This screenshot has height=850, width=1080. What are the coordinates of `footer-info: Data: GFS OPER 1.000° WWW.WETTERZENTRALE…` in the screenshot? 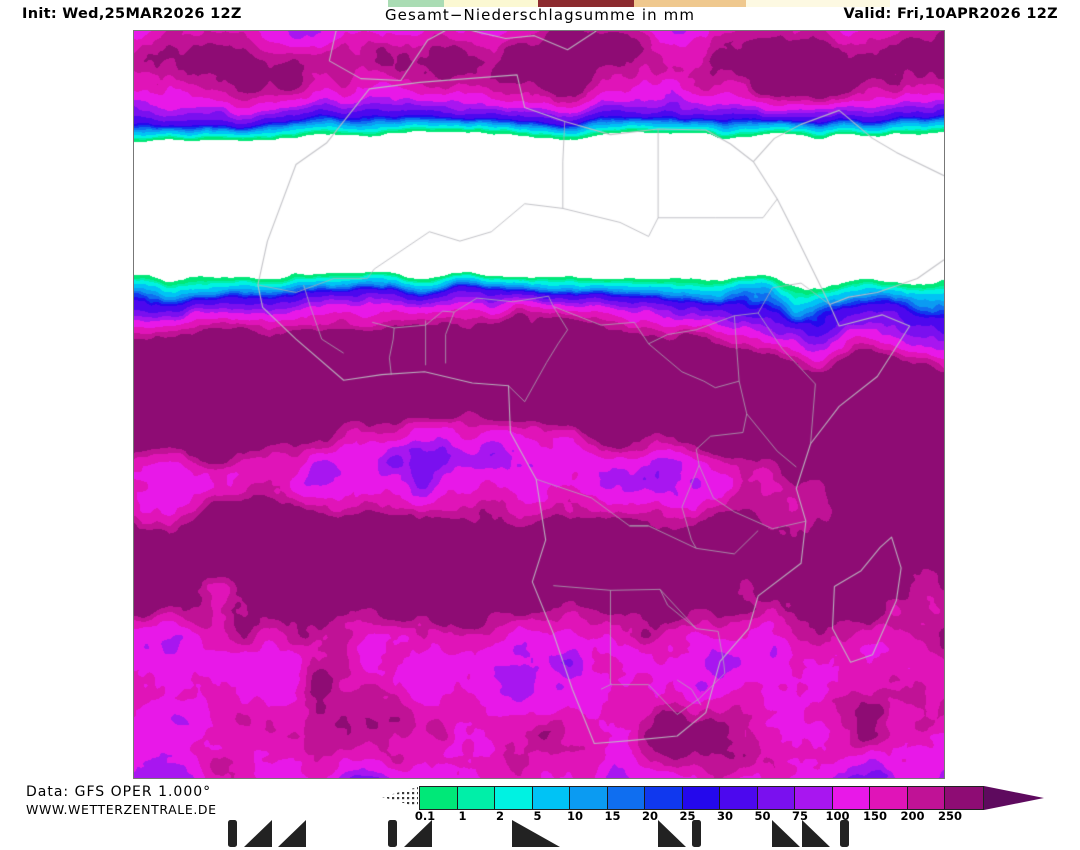 It's located at (121, 801).